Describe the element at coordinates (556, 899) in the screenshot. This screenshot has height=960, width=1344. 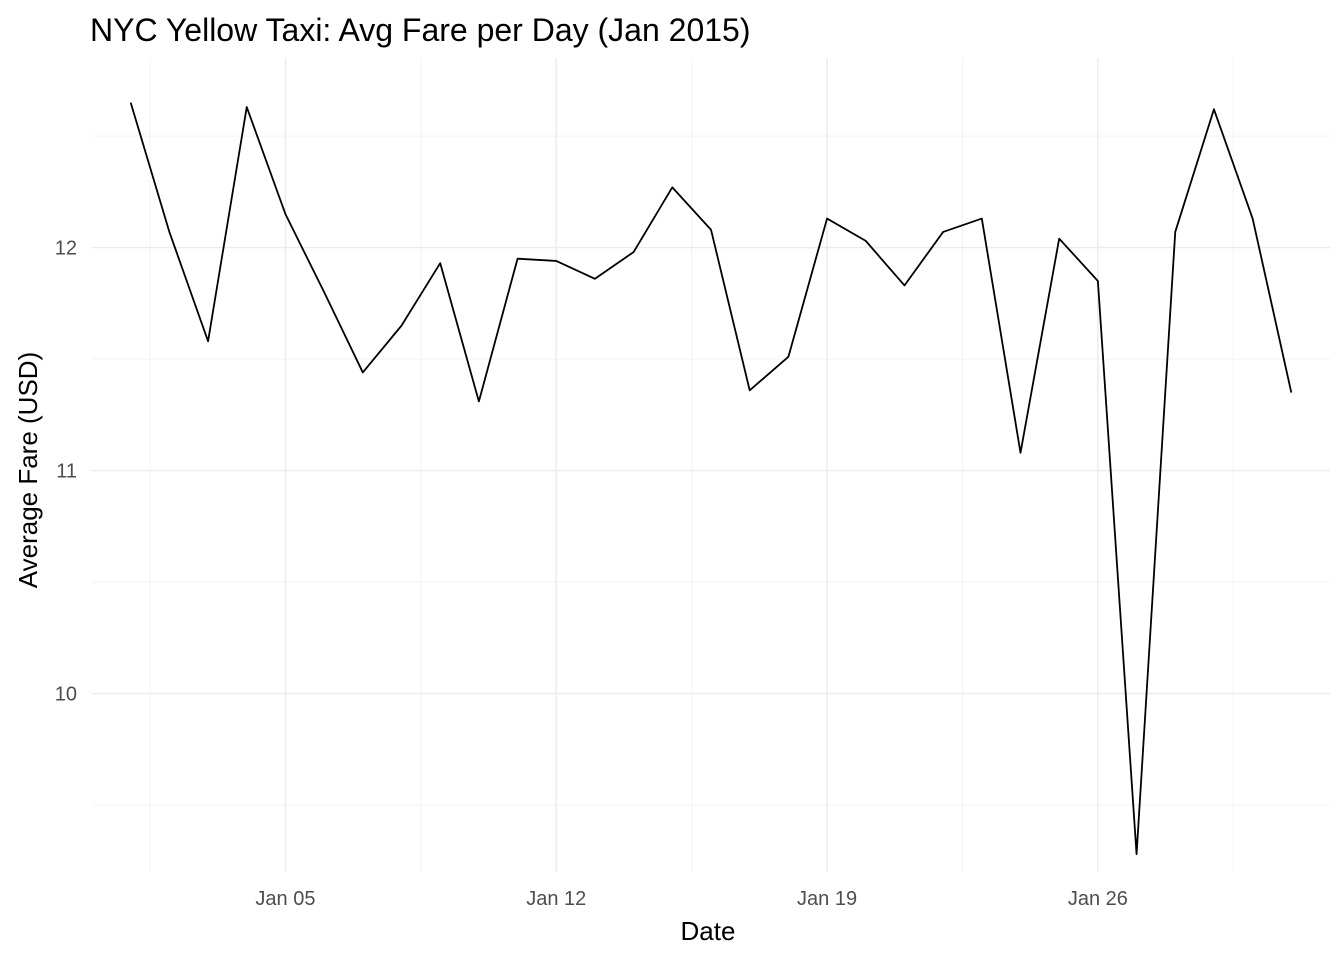
I see `x-tick-label: Jan 12` at that location.